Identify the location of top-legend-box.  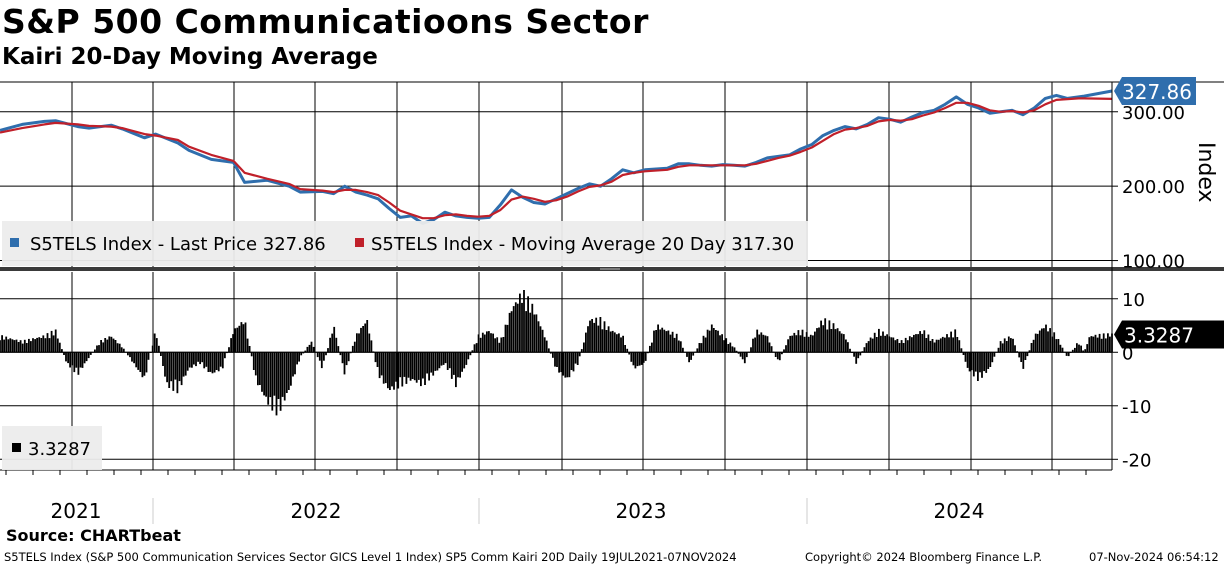
(405, 243).